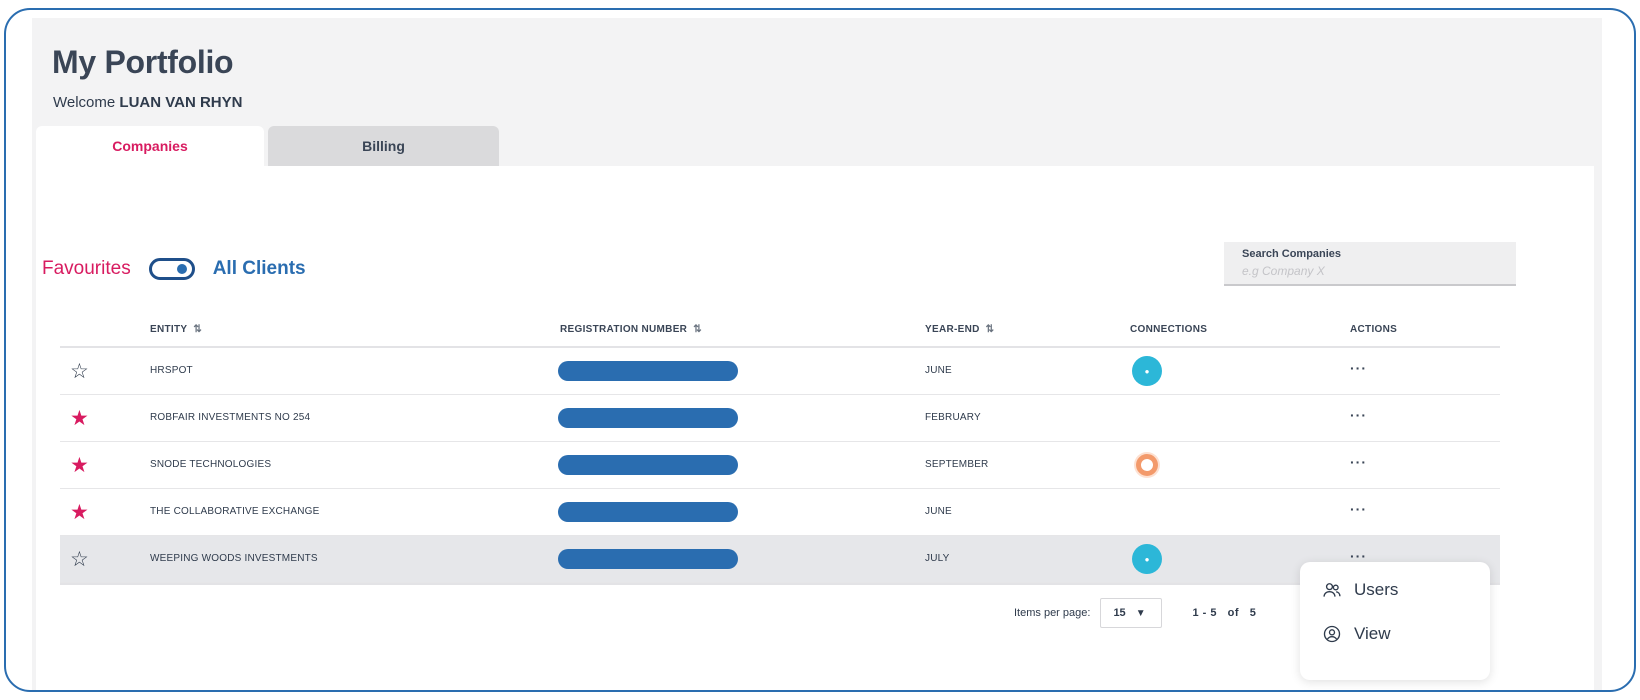  I want to click on pagination: Items per page: 15 ▼ 1 - 5 of 5, so click(1135, 613).